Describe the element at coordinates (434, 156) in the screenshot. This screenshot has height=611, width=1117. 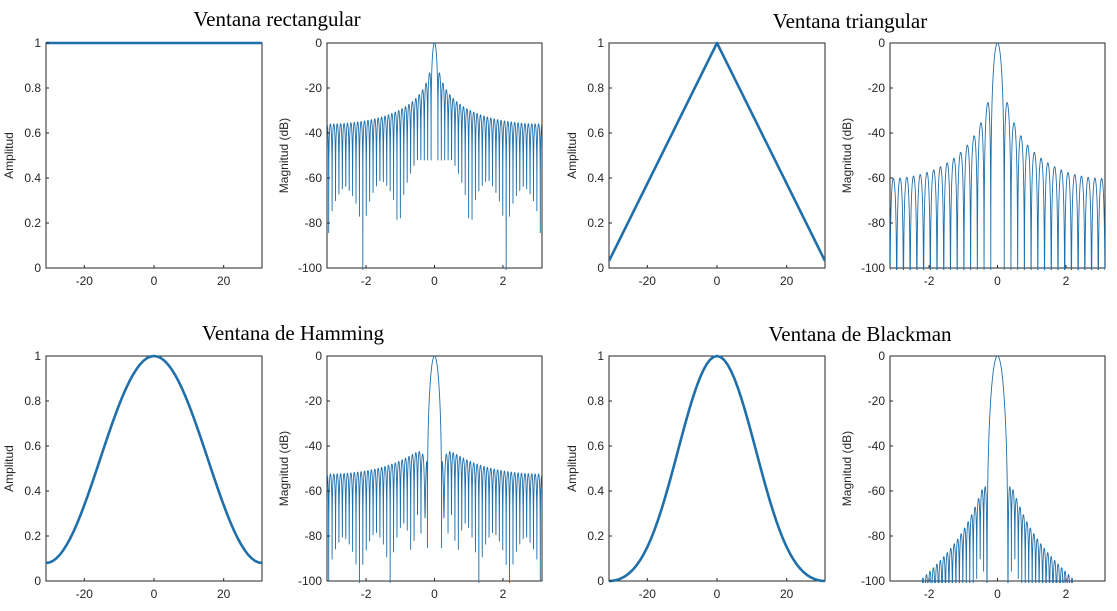
I see `series-line-rectangular-frequency` at that location.